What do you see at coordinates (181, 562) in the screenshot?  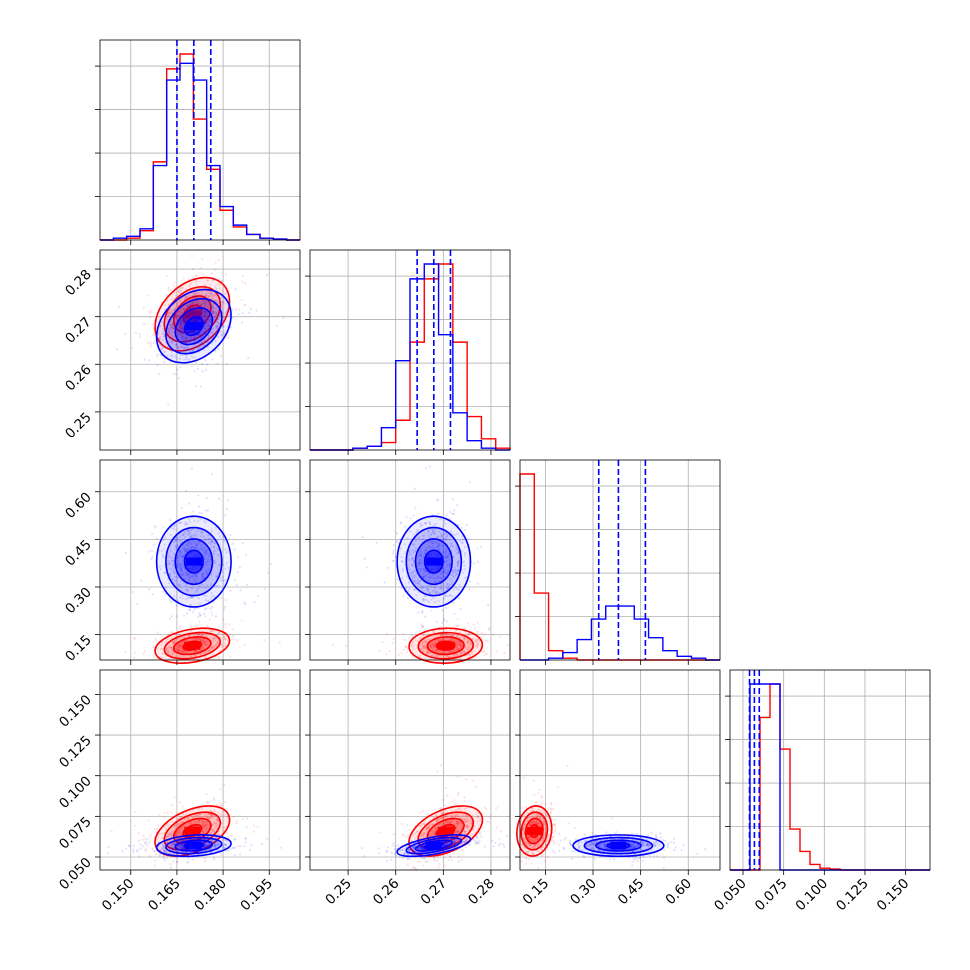 I see `panel-3-1: 0.150.300.450.60` at bounding box center [181, 562].